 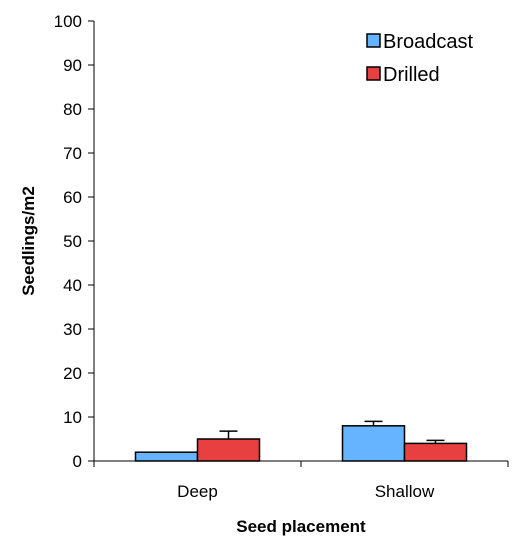 I want to click on legend: Broadcast Drilled, so click(x=427, y=57).